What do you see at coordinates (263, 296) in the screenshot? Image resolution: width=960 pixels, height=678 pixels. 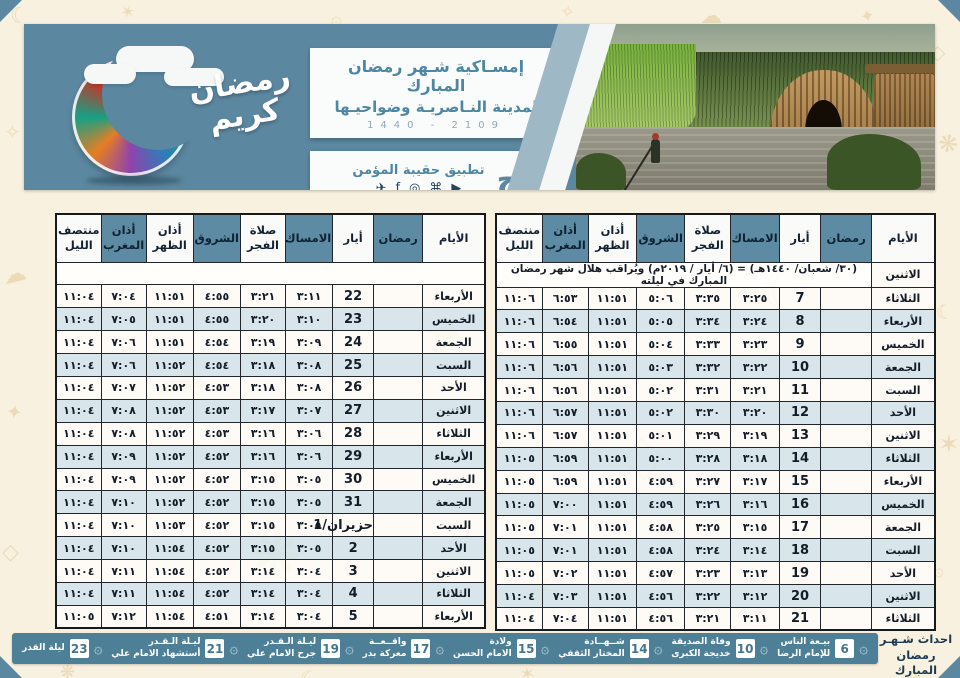 I see `fajr-cell: ٣:٢١` at bounding box center [263, 296].